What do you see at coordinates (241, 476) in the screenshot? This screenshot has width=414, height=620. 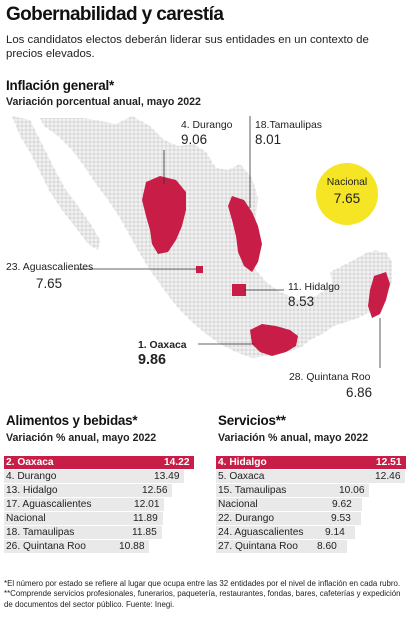 I see `row-label: 5. Oaxaca` at bounding box center [241, 476].